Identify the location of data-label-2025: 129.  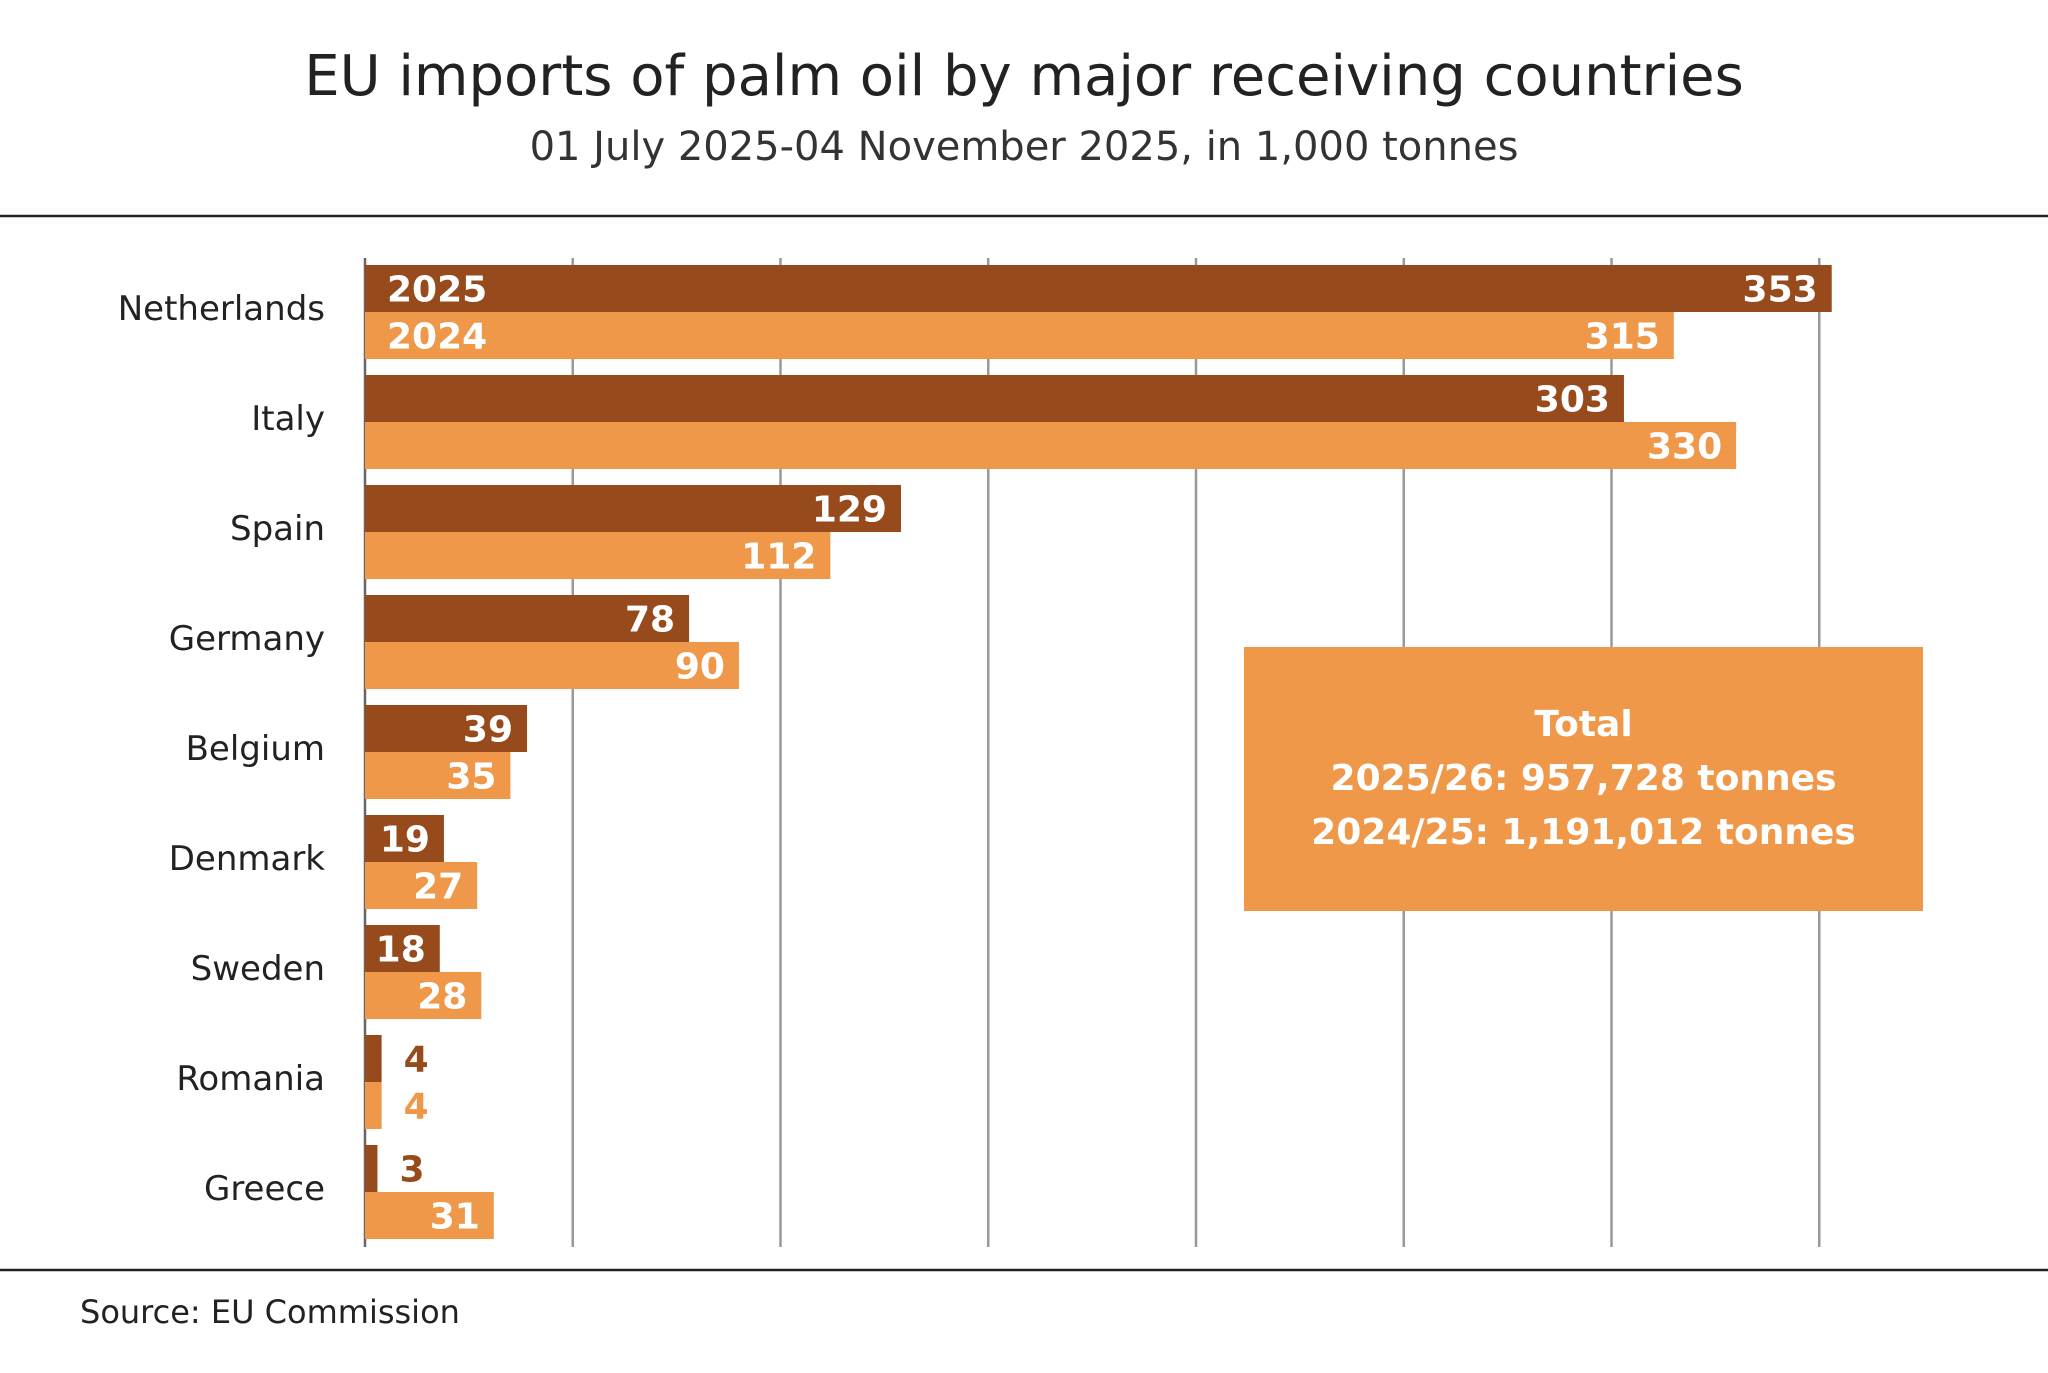
(849, 510).